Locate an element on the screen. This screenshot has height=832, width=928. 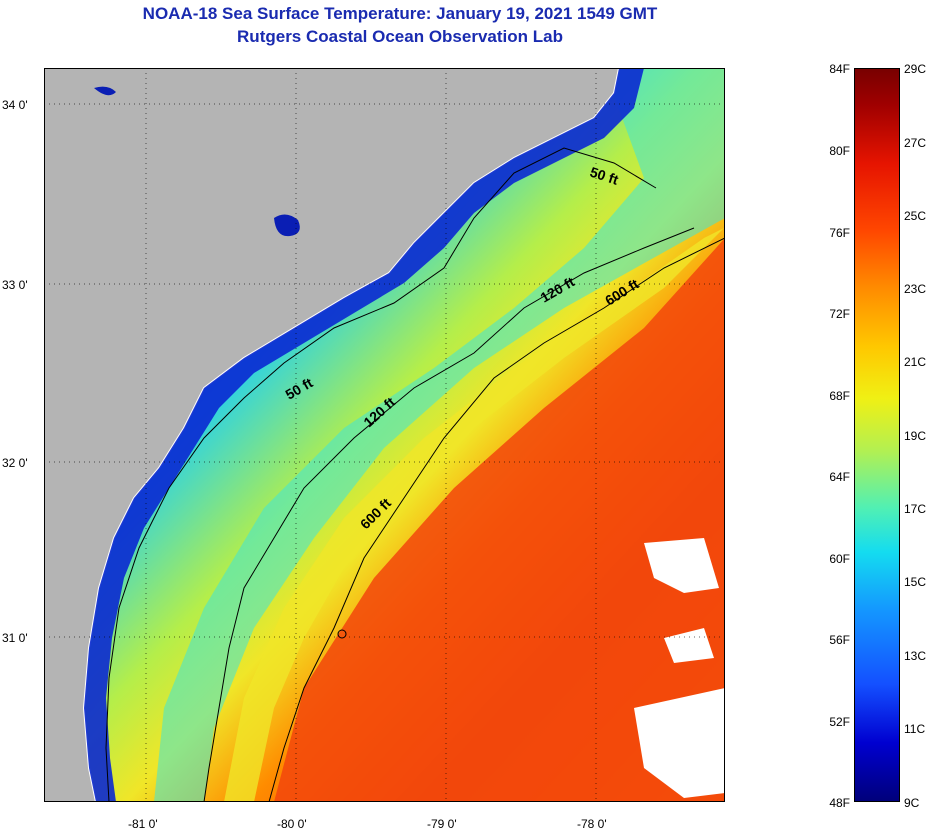
lat-label: 32 0' is located at coordinates (15, 463).